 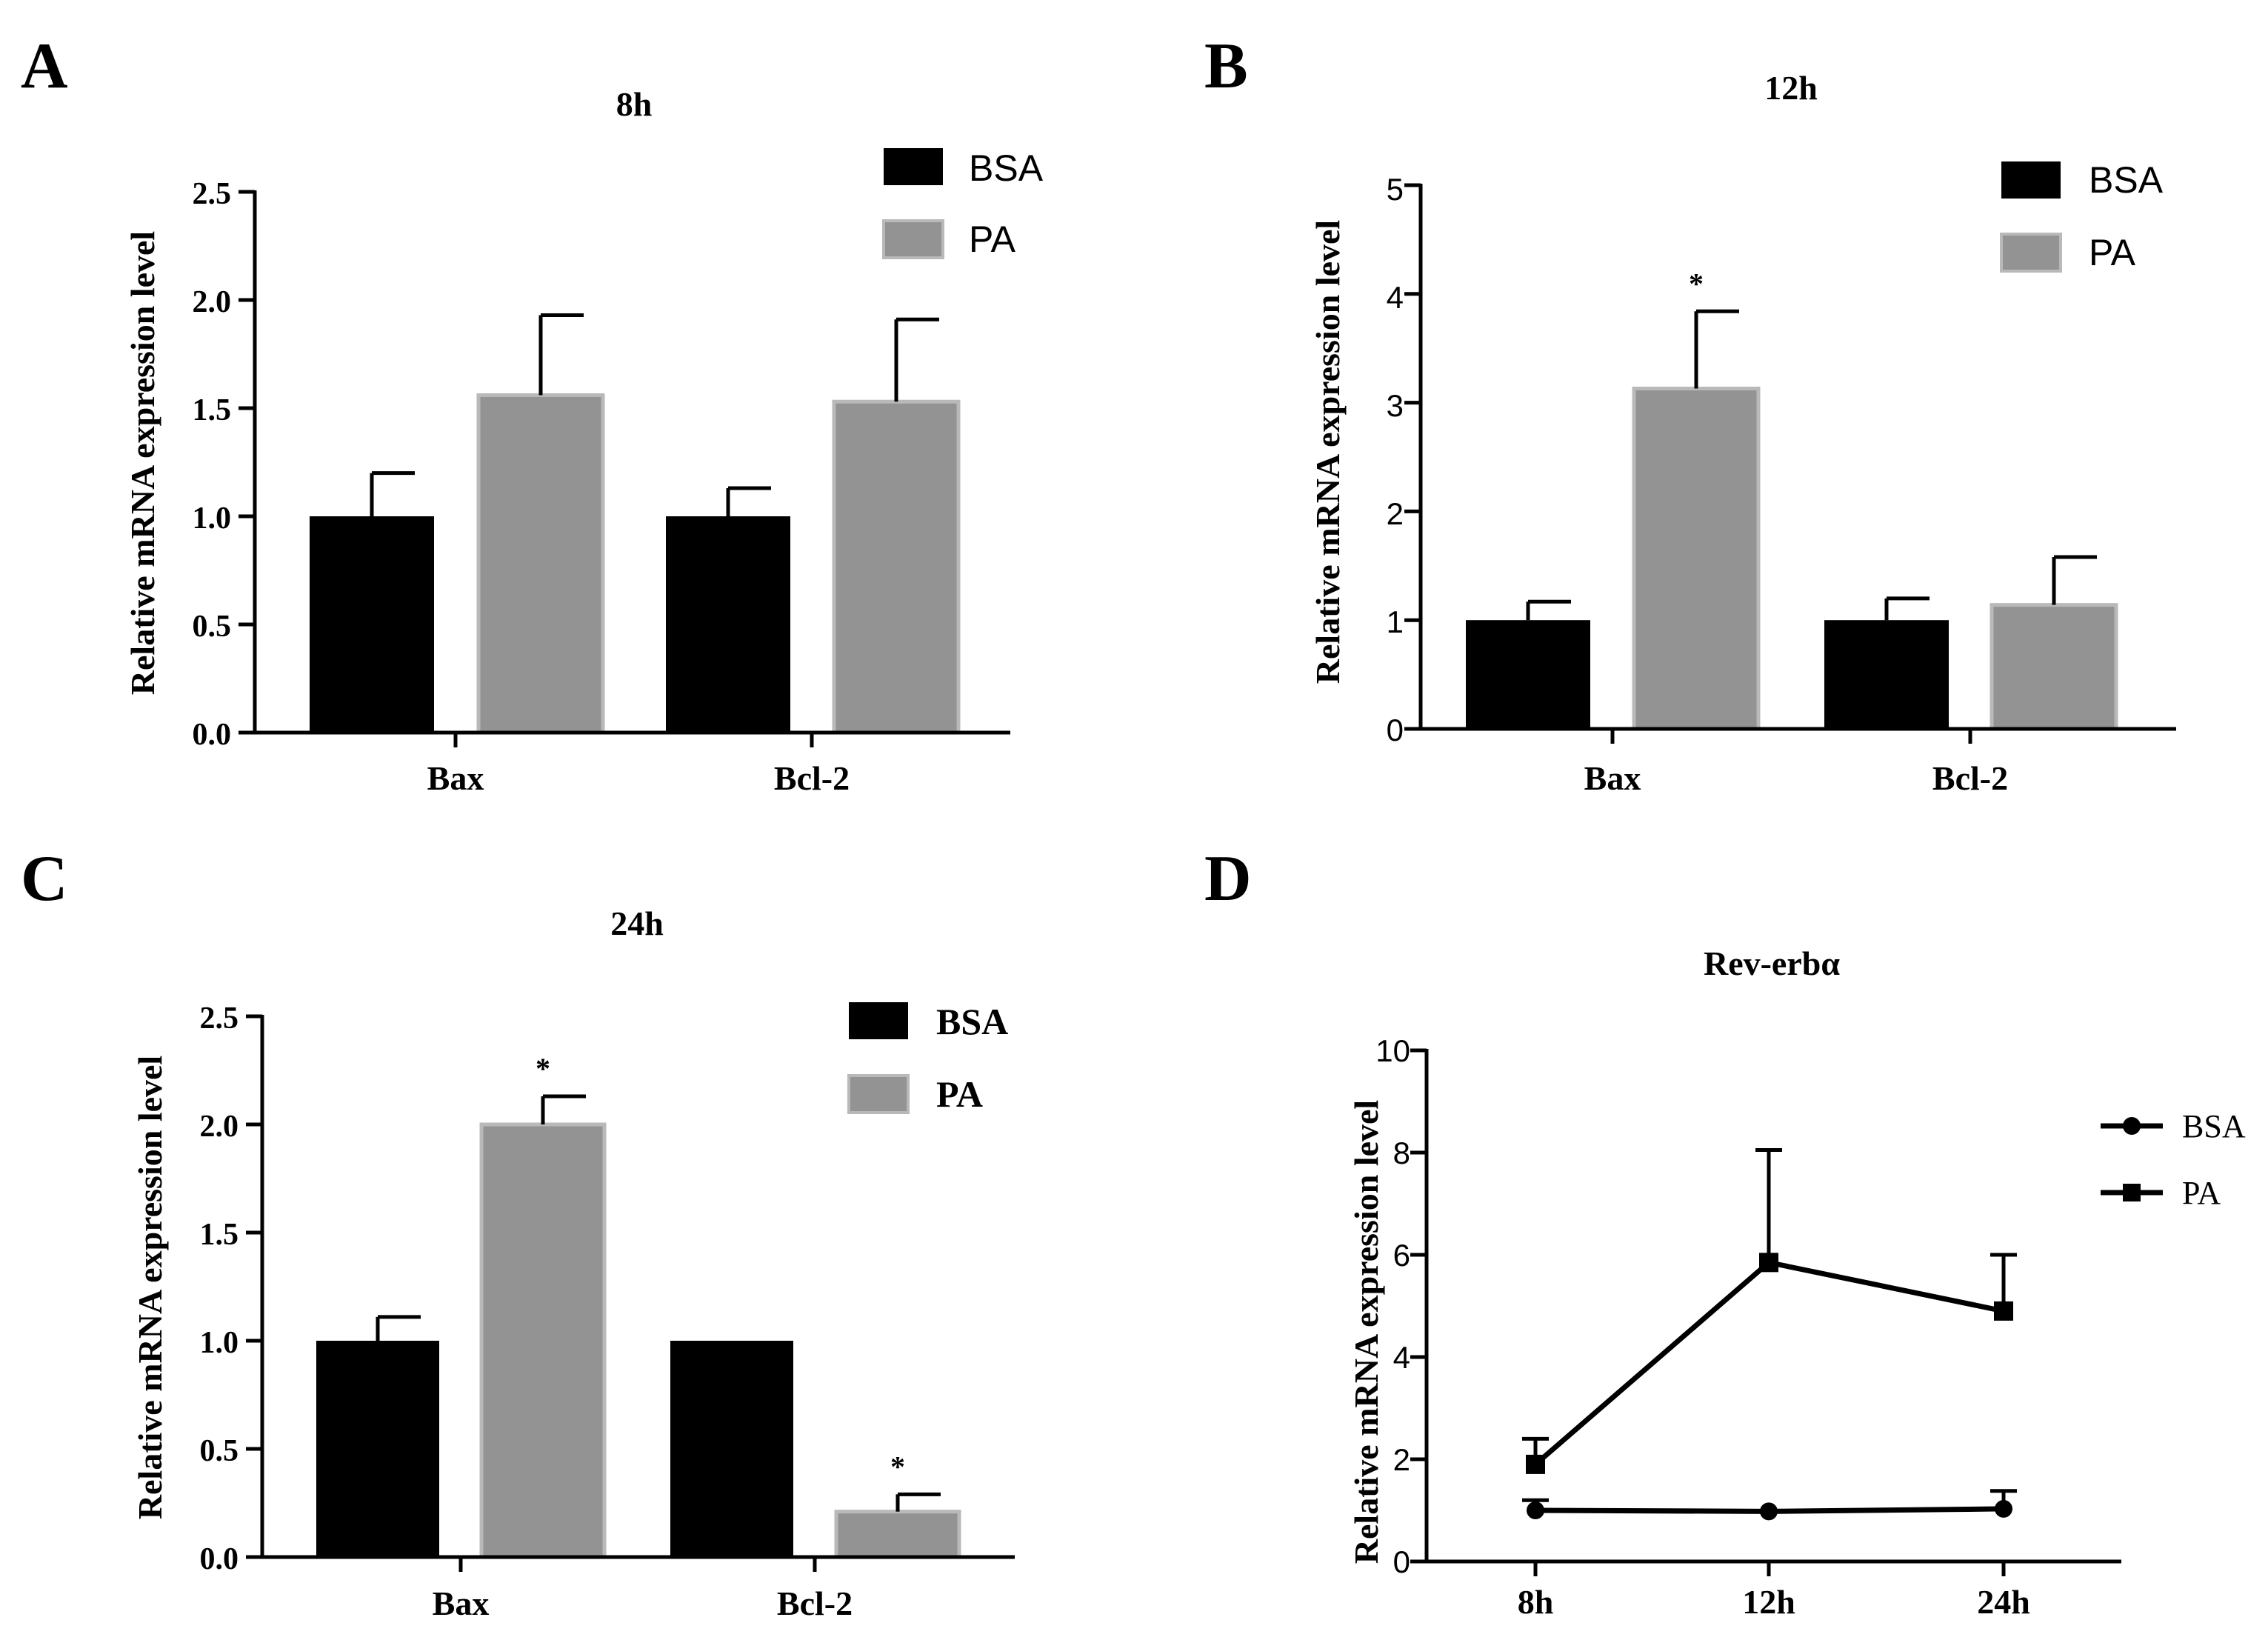 What do you see at coordinates (44, 66) in the screenshot?
I see `panel-letter-a: A` at bounding box center [44, 66].